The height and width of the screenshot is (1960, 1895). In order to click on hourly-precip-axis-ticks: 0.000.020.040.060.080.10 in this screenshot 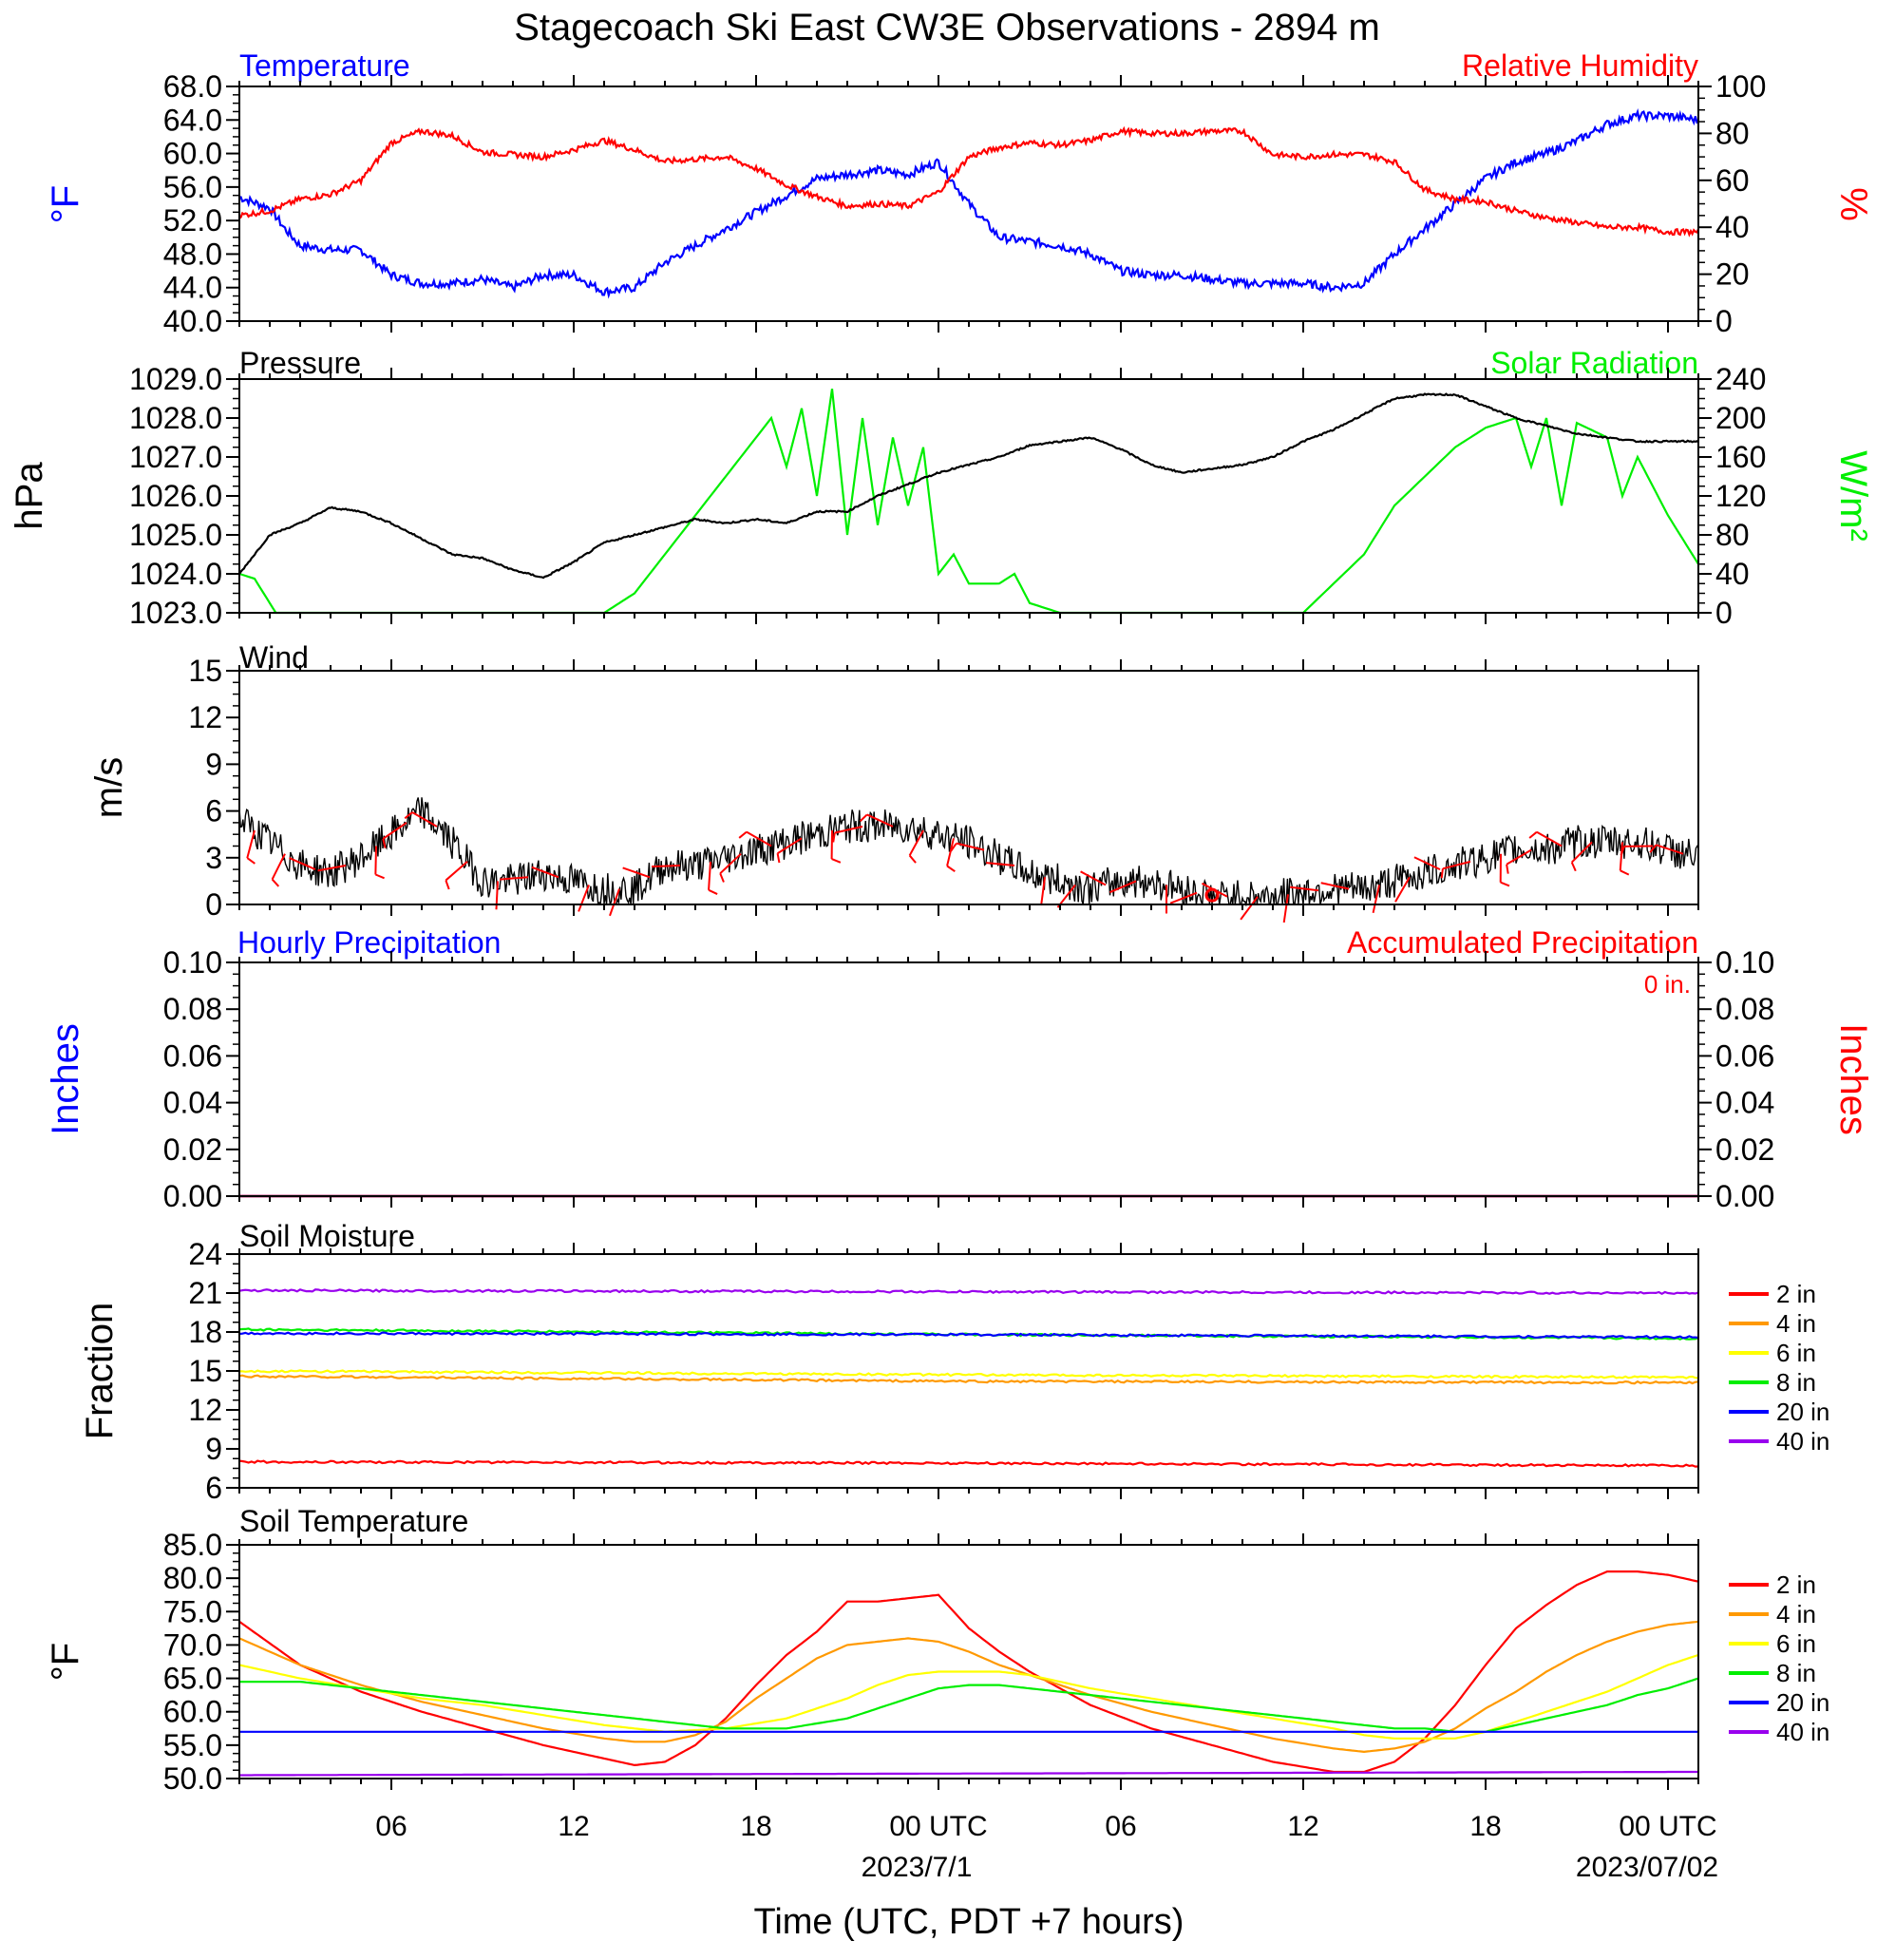, I will do `click(201, 1079)`.